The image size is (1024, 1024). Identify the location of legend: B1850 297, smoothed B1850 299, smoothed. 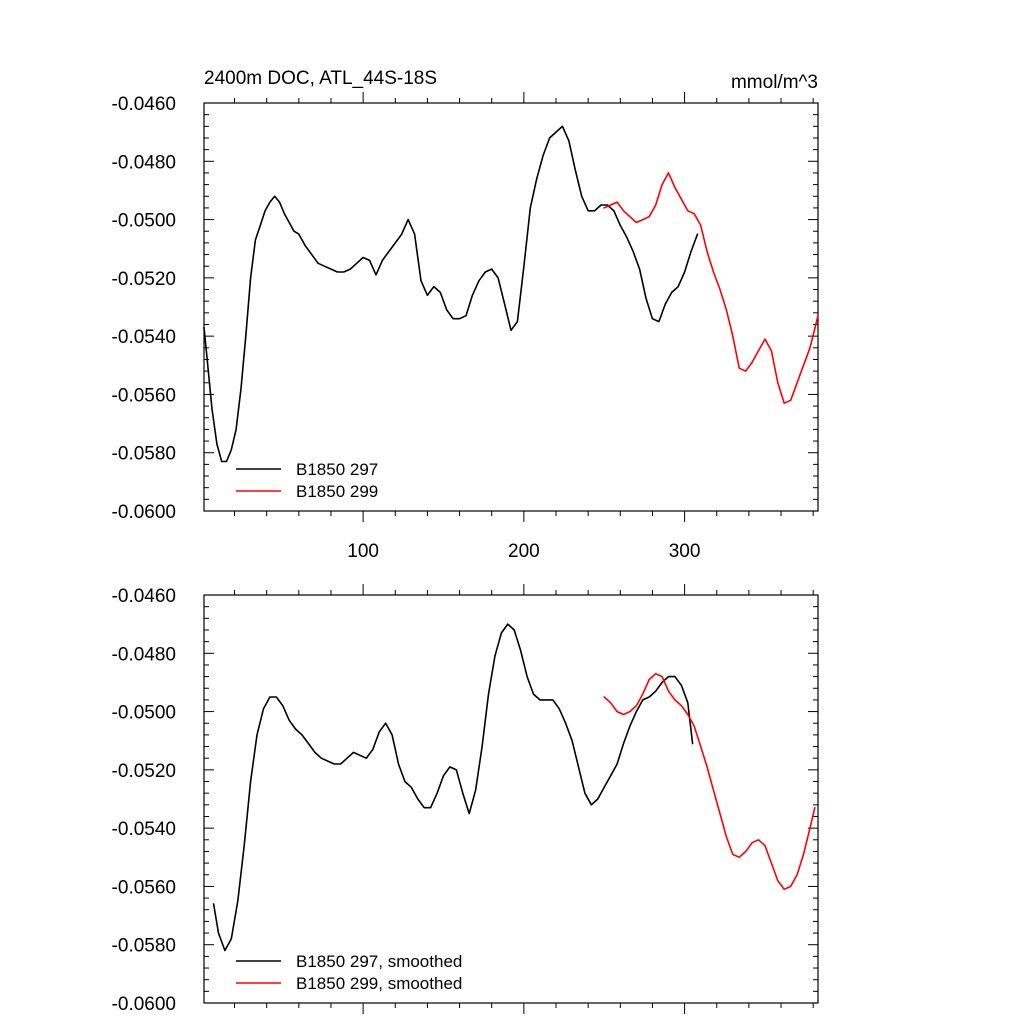
(349, 972).